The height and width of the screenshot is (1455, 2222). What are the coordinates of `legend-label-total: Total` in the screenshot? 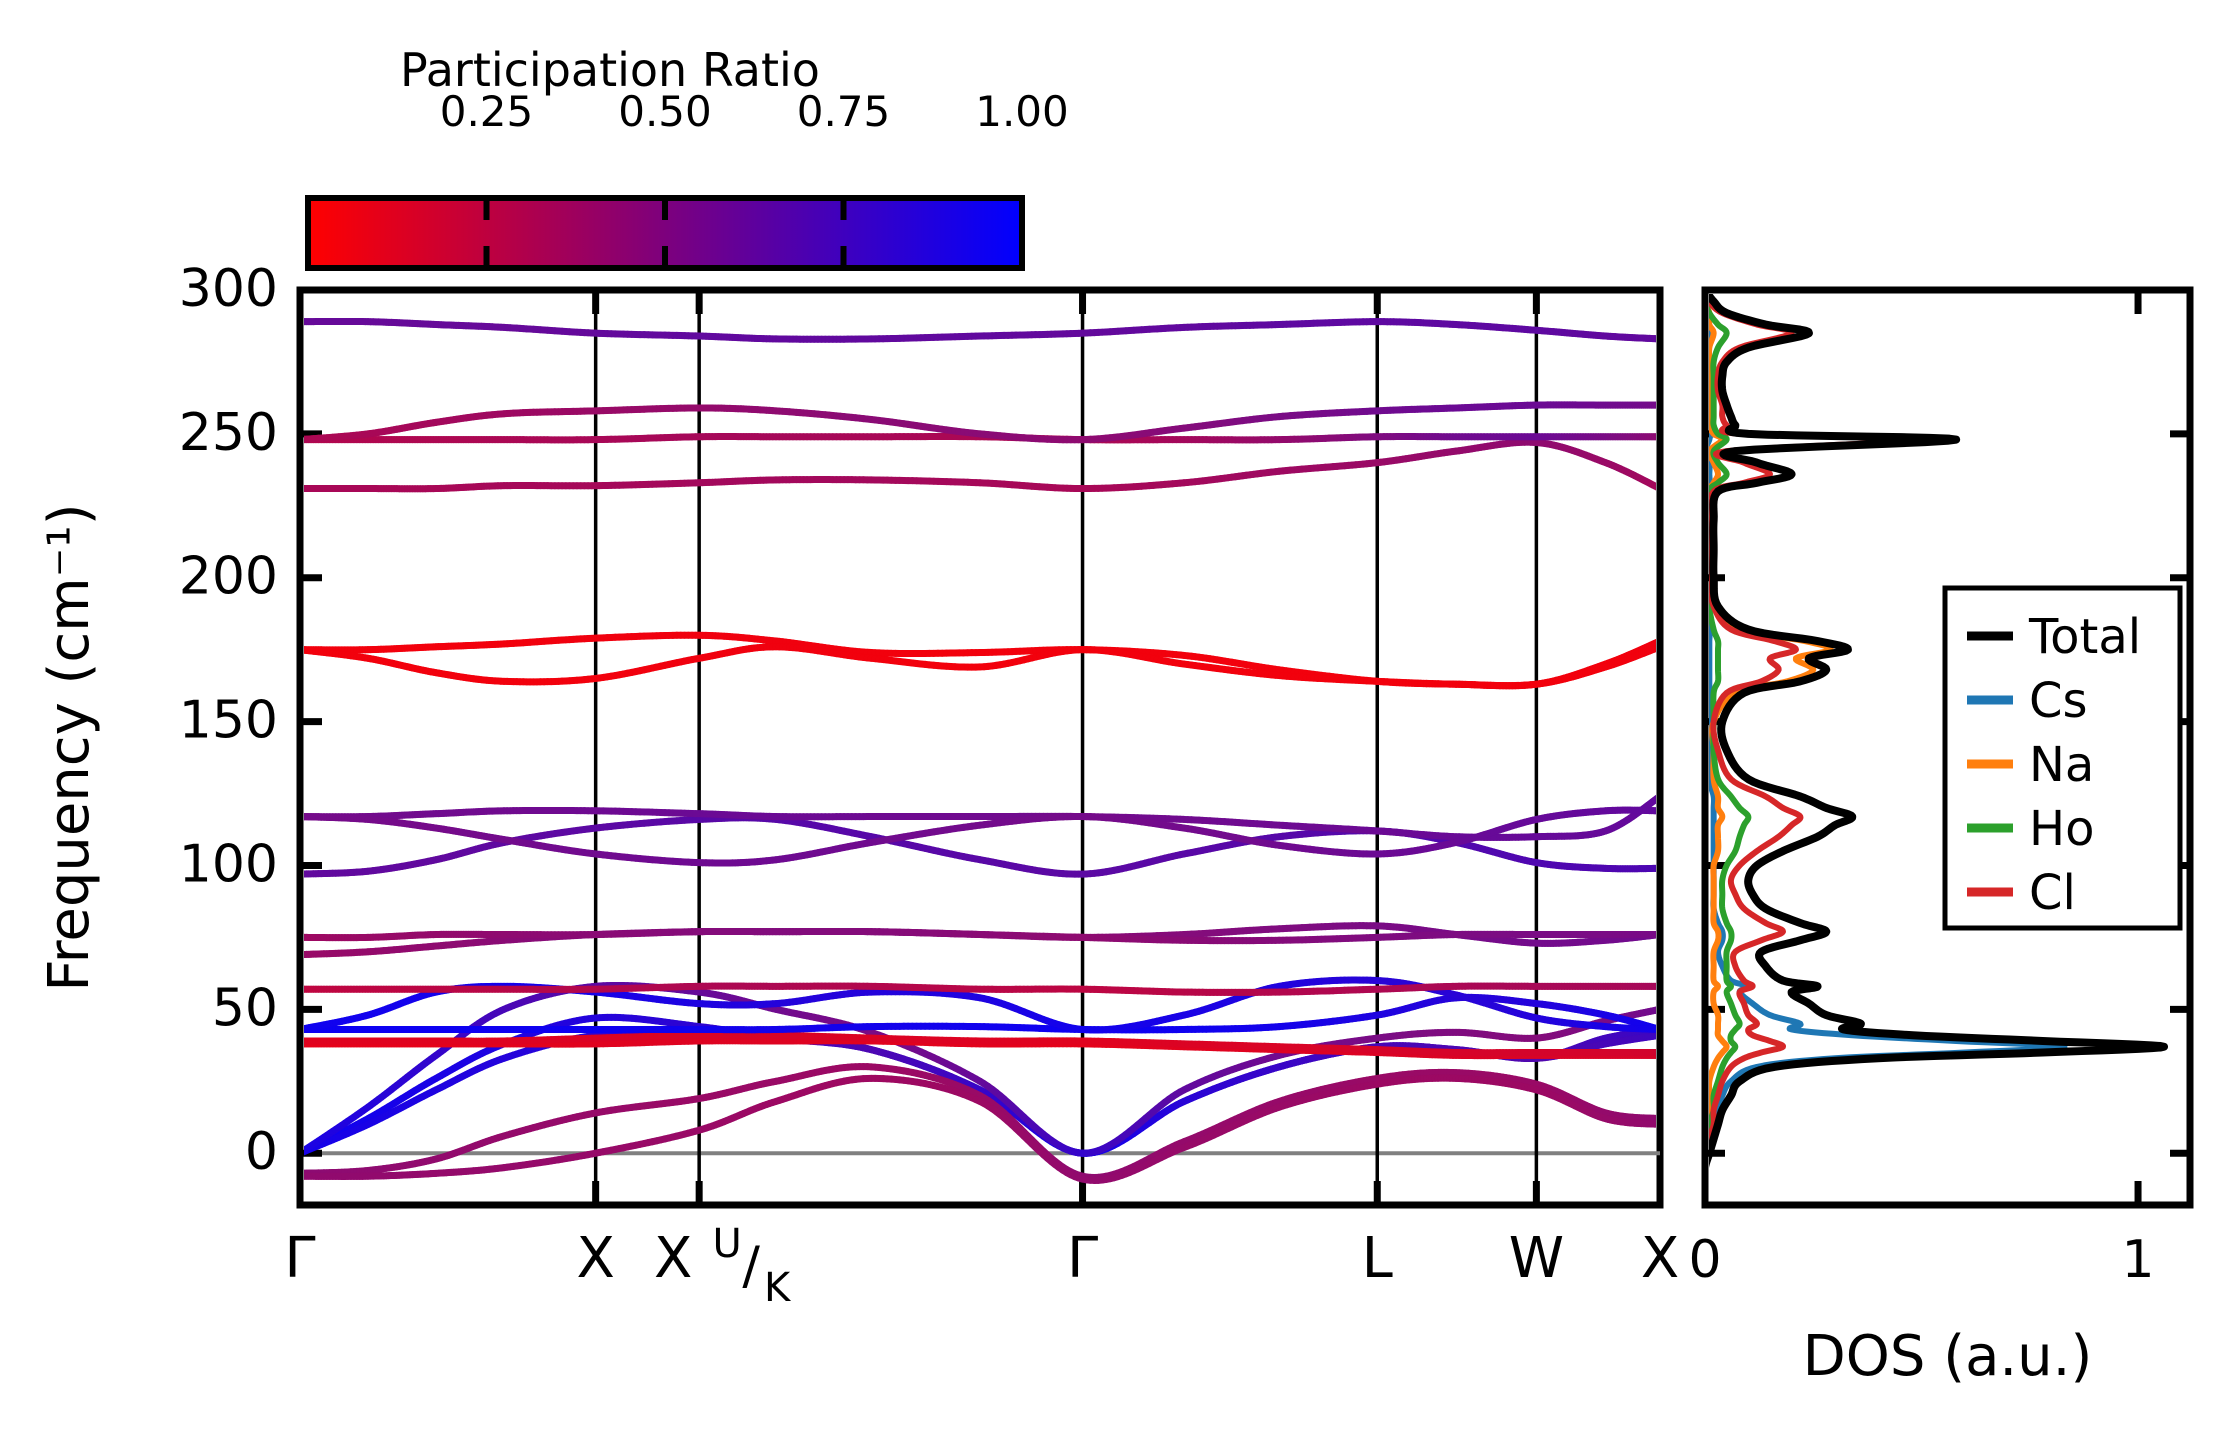 It's located at (2084, 637).